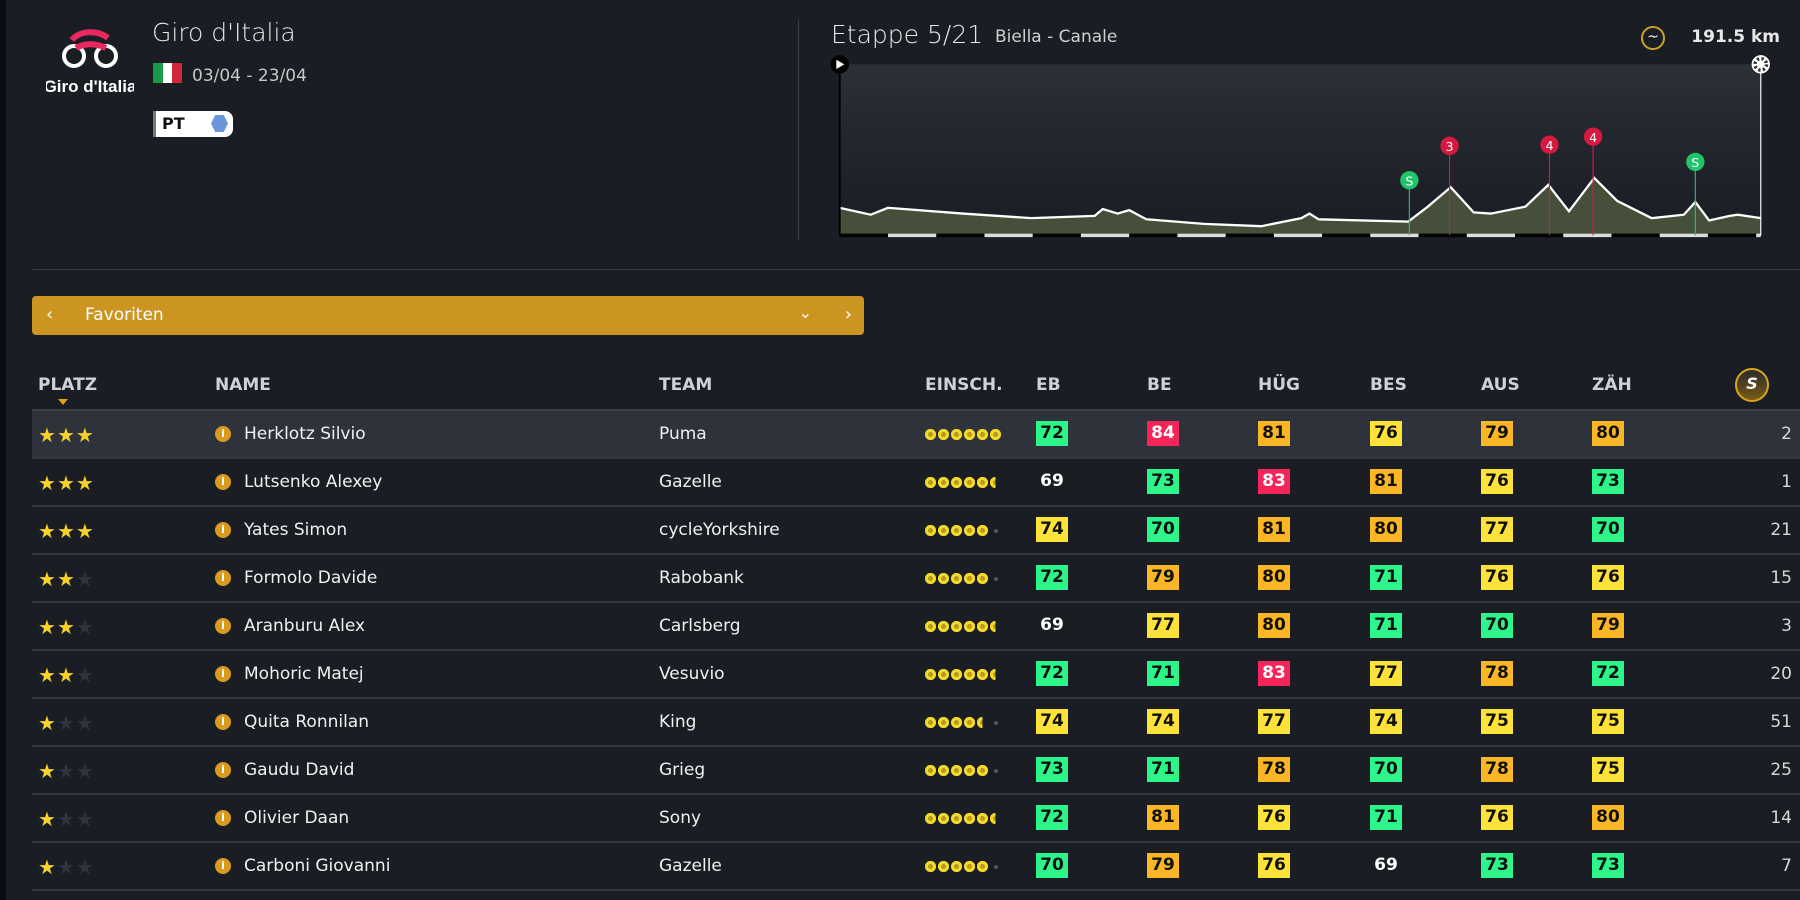 This screenshot has width=1800, height=900. Describe the element at coordinates (916, 435) in the screenshot. I see `table-row: ★★★ i Herklotz Silvio Puma 72 84 81 76 79 80 2` at that location.